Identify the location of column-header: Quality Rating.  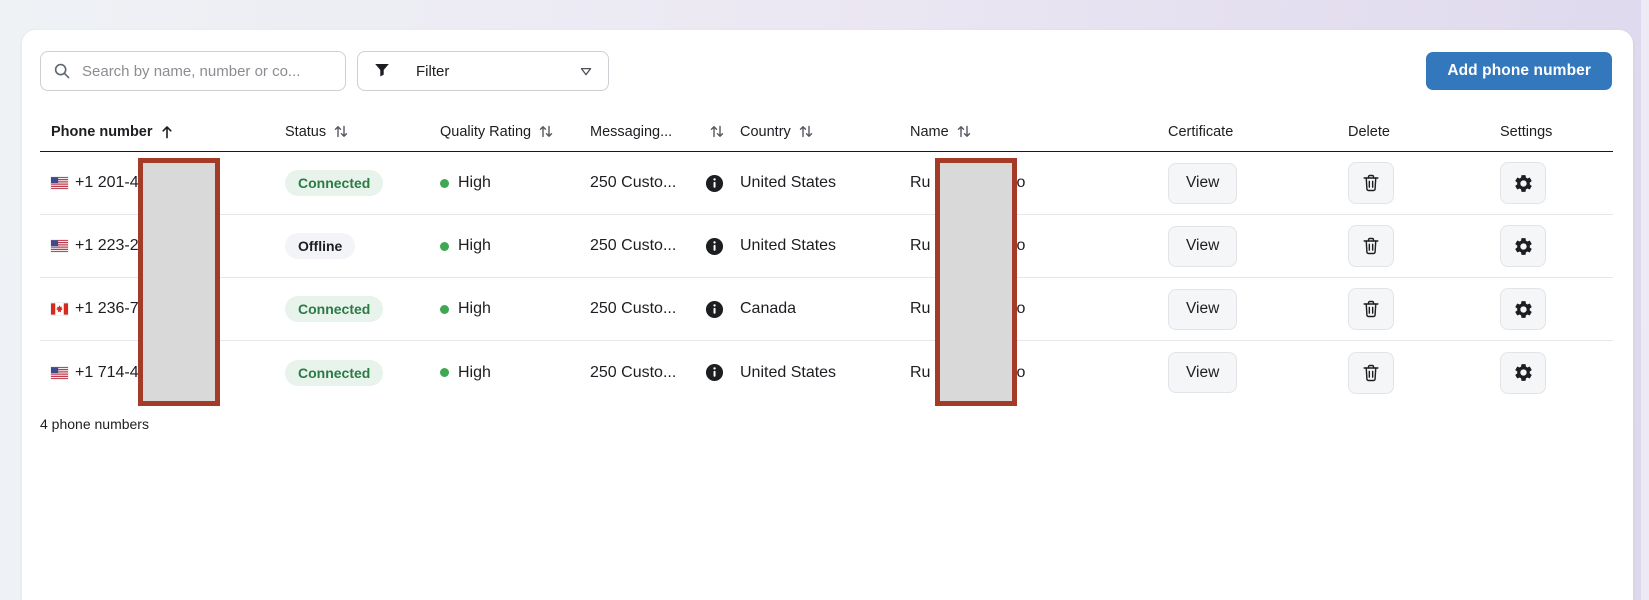
(515, 132).